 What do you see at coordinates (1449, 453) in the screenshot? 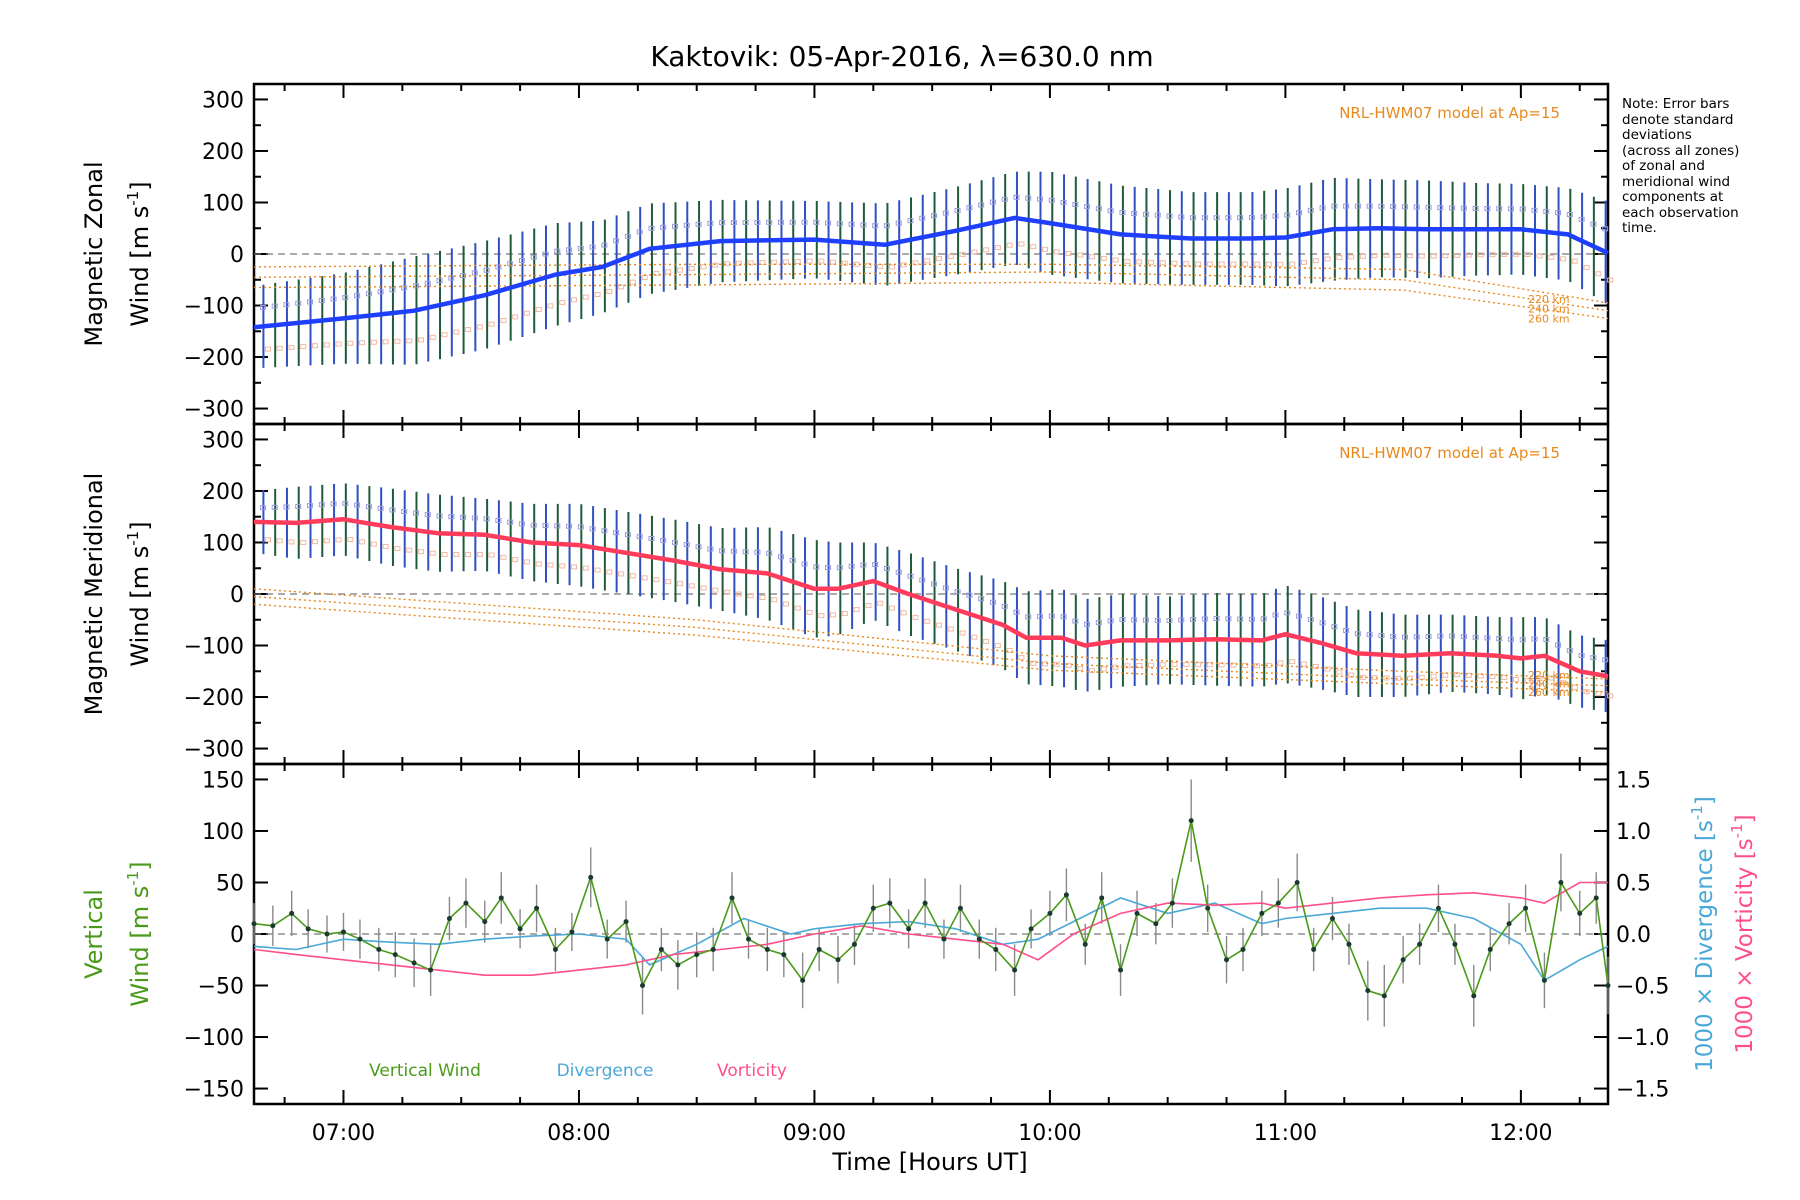
I see `model-label: NRL-HWM07 model at Ap=15` at bounding box center [1449, 453].